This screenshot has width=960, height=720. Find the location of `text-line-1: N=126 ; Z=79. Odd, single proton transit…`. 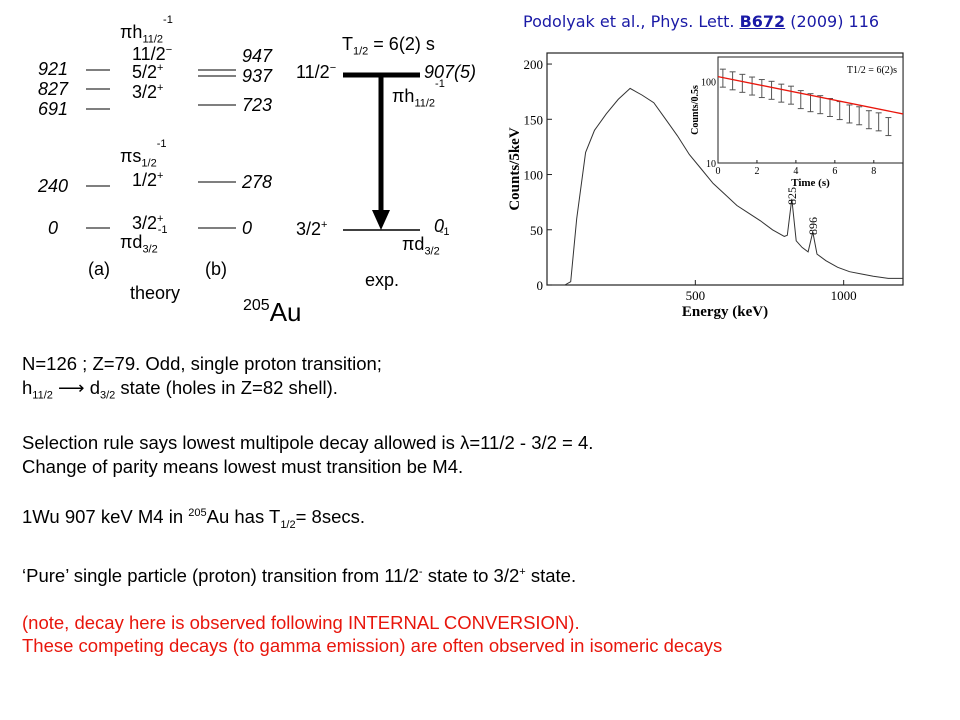

text-line-1: N=126 ; Z=79. Odd, single proton transit… is located at coordinates (202, 363).